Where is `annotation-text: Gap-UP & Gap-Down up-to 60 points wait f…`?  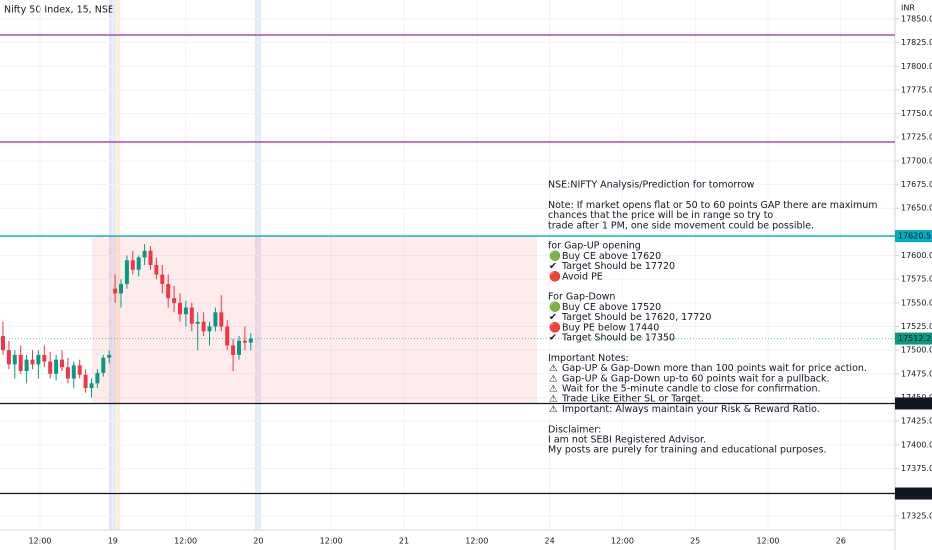 annotation-text: Gap-UP & Gap-Down up-to 60 points wait f… is located at coordinates (696, 378).